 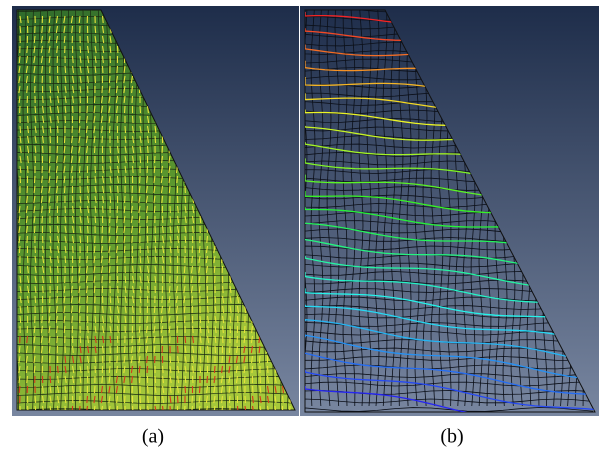 What do you see at coordinates (450, 323) in the screenshot?
I see `contour-line` at bounding box center [450, 323].